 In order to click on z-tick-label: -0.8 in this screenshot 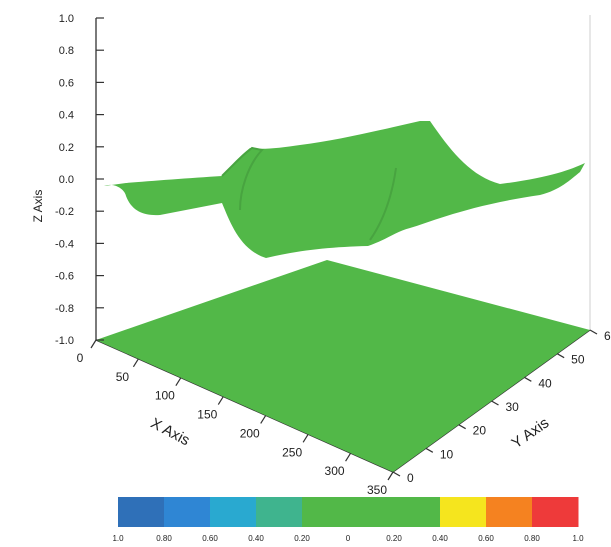, I will do `click(64, 309)`.